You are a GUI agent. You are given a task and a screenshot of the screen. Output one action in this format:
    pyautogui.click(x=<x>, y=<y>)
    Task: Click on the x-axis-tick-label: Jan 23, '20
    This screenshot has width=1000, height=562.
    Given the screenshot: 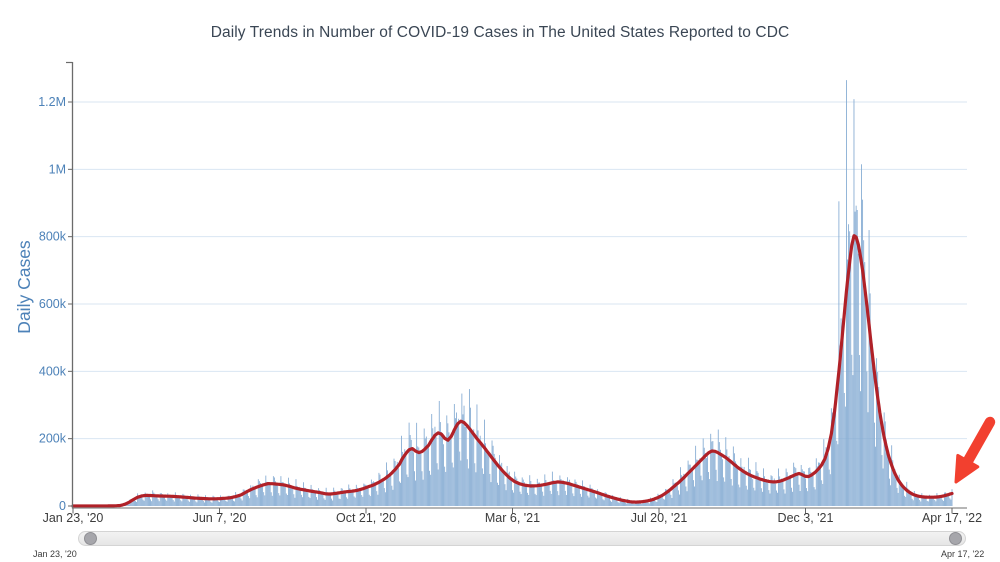 What is the action you would take?
    pyautogui.click(x=73, y=518)
    